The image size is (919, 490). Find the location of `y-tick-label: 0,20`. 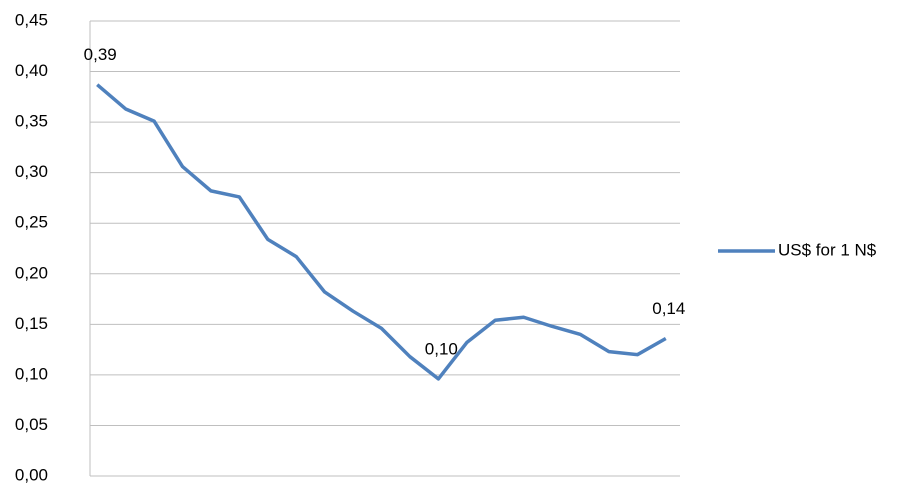

y-tick-label: 0,20 is located at coordinates (31, 272).